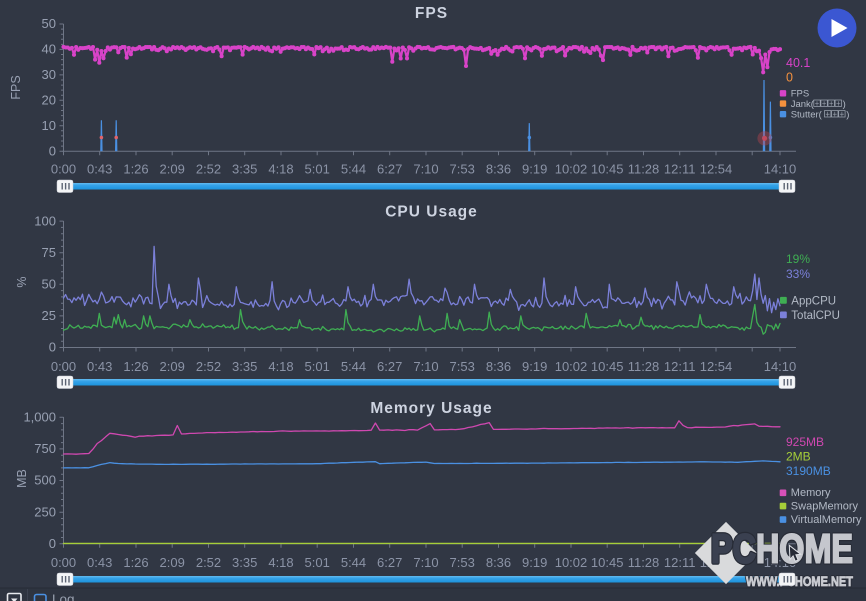  Describe the element at coordinates (431, 408) in the screenshot. I see `svg-text: Memory Usage` at that location.